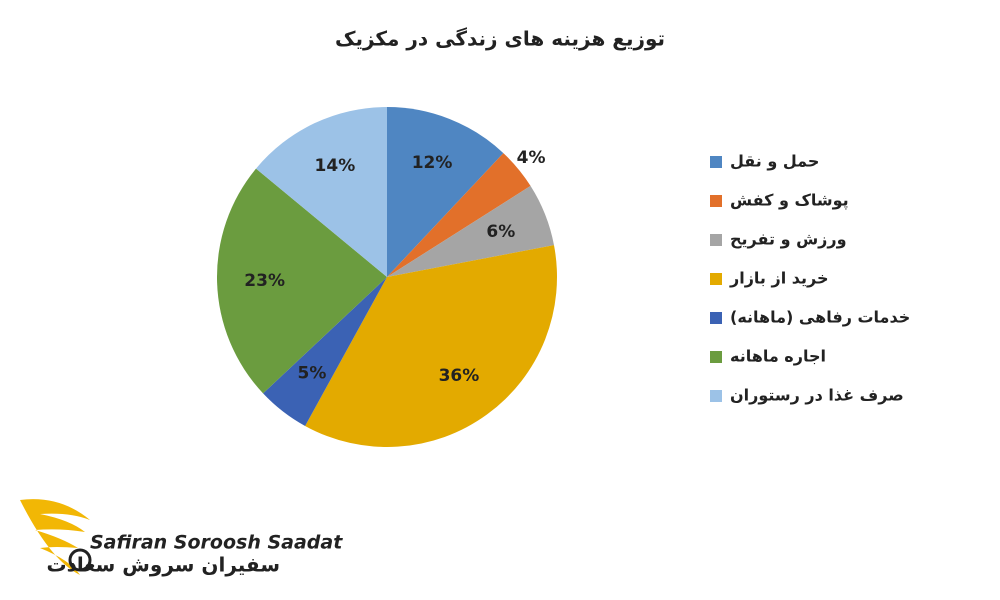  I want to click on logo-en: Safiran Soroosh Saadat, so click(216, 543).